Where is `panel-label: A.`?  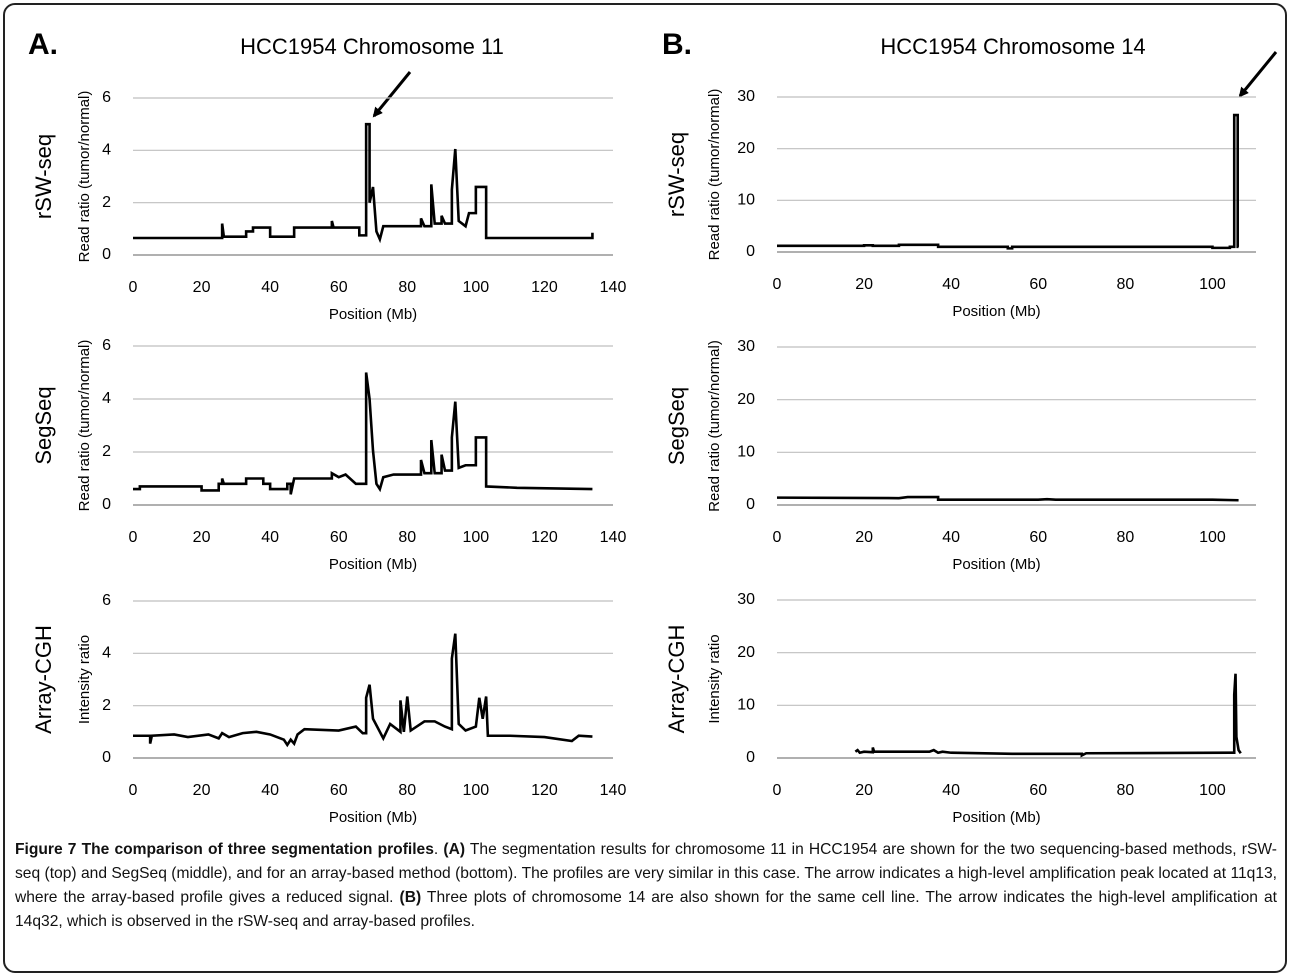 panel-label: A. is located at coordinates (43, 44).